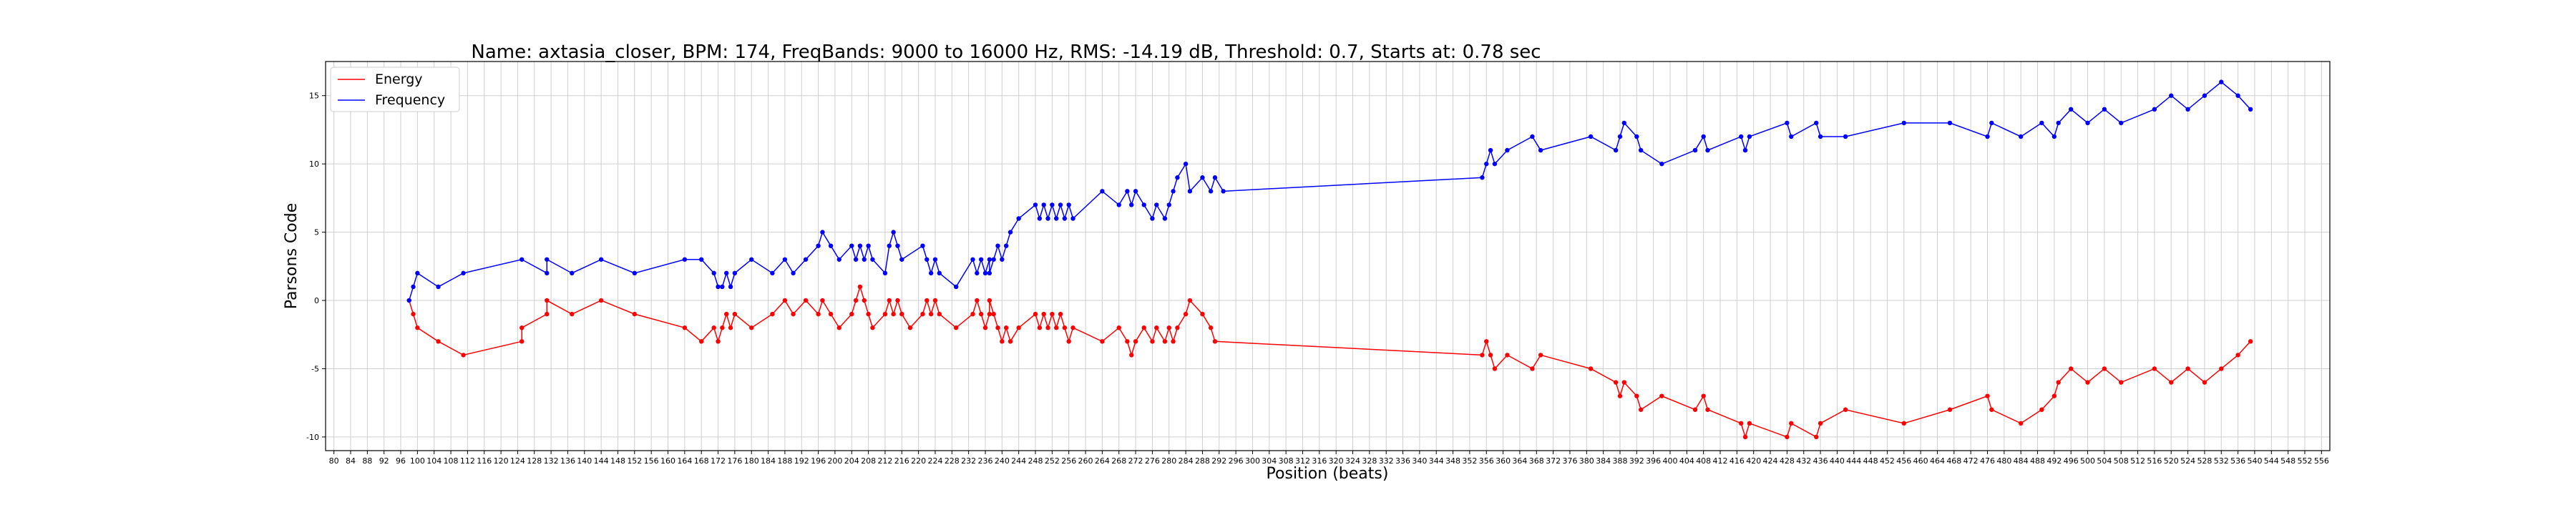  Describe the element at coordinates (316, 233) in the screenshot. I see `y-tick-label: 5` at that location.